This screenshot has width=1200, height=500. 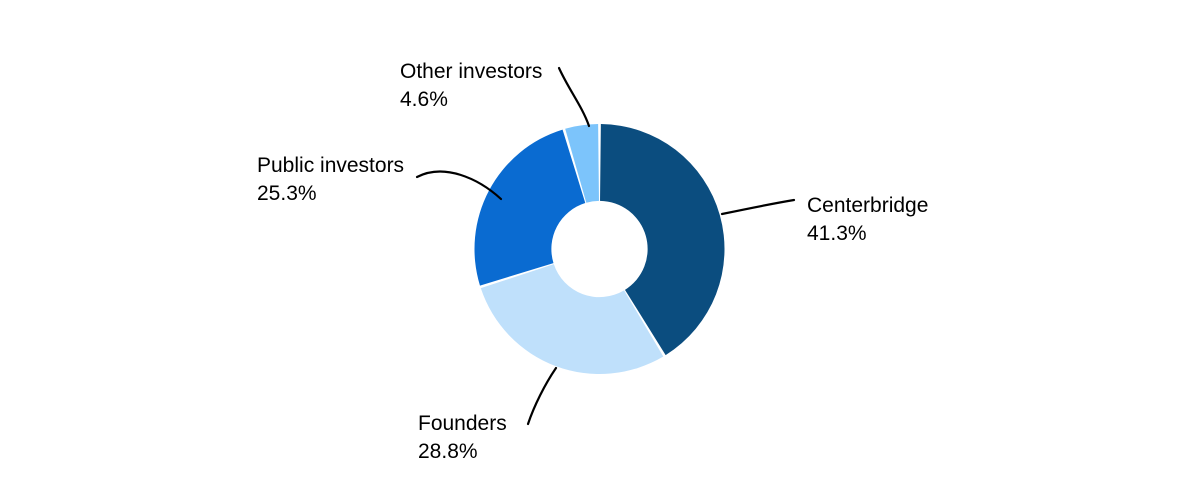 I want to click on slice-label-public-investors-value: 25.3%, so click(x=287, y=193).